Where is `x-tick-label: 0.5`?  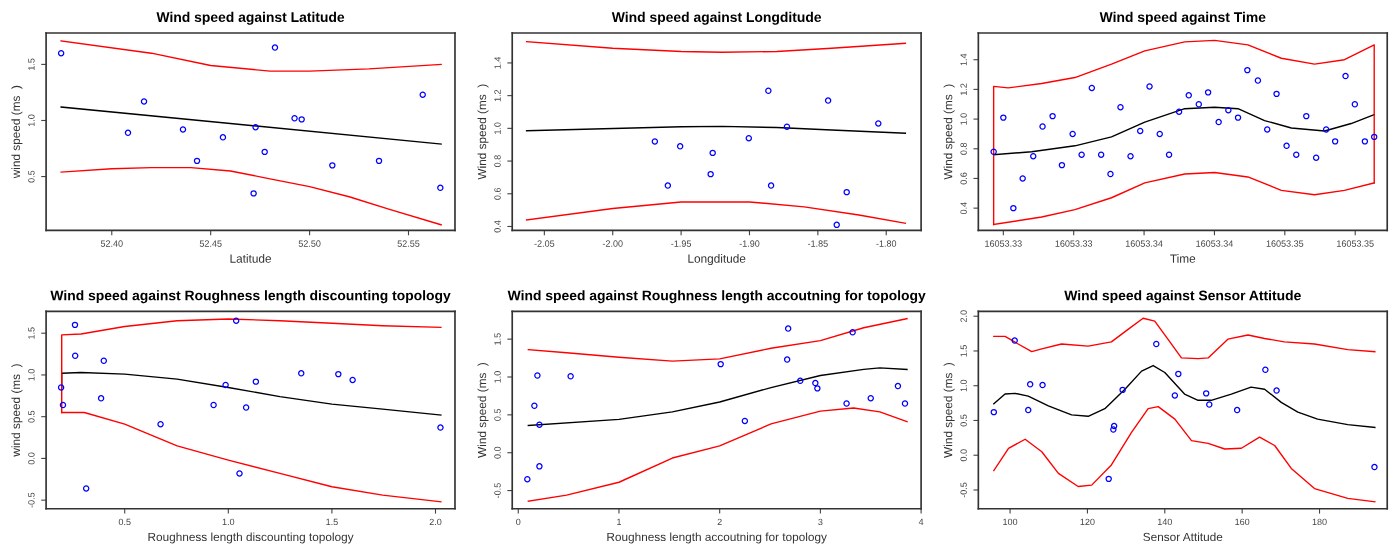 x-tick-label: 0.5 is located at coordinates (124, 522).